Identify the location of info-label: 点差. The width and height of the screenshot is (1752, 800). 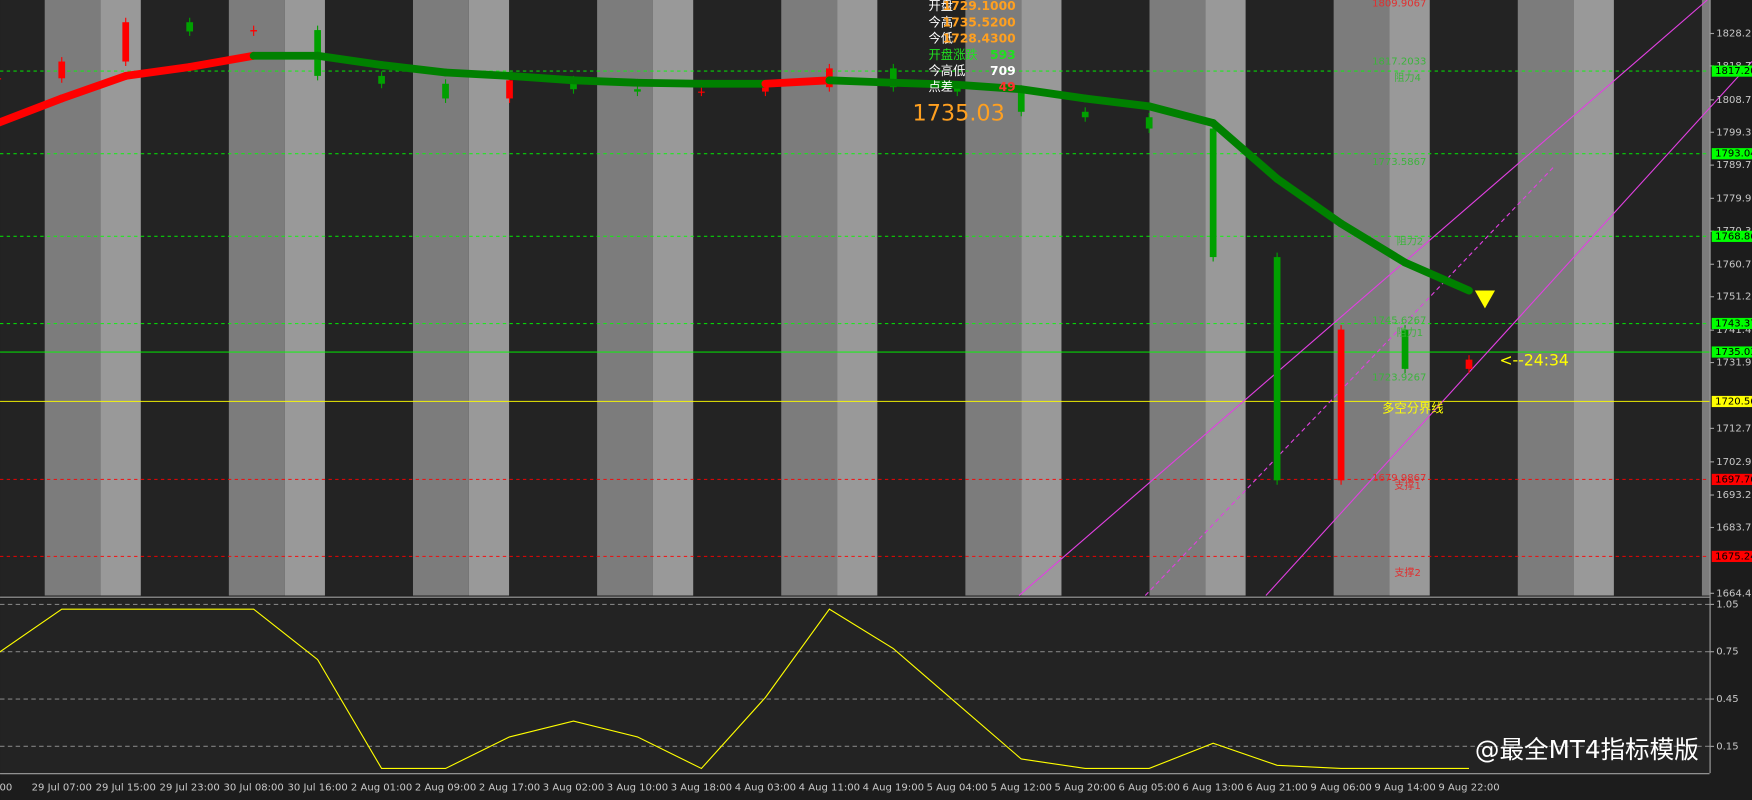
(941, 87).